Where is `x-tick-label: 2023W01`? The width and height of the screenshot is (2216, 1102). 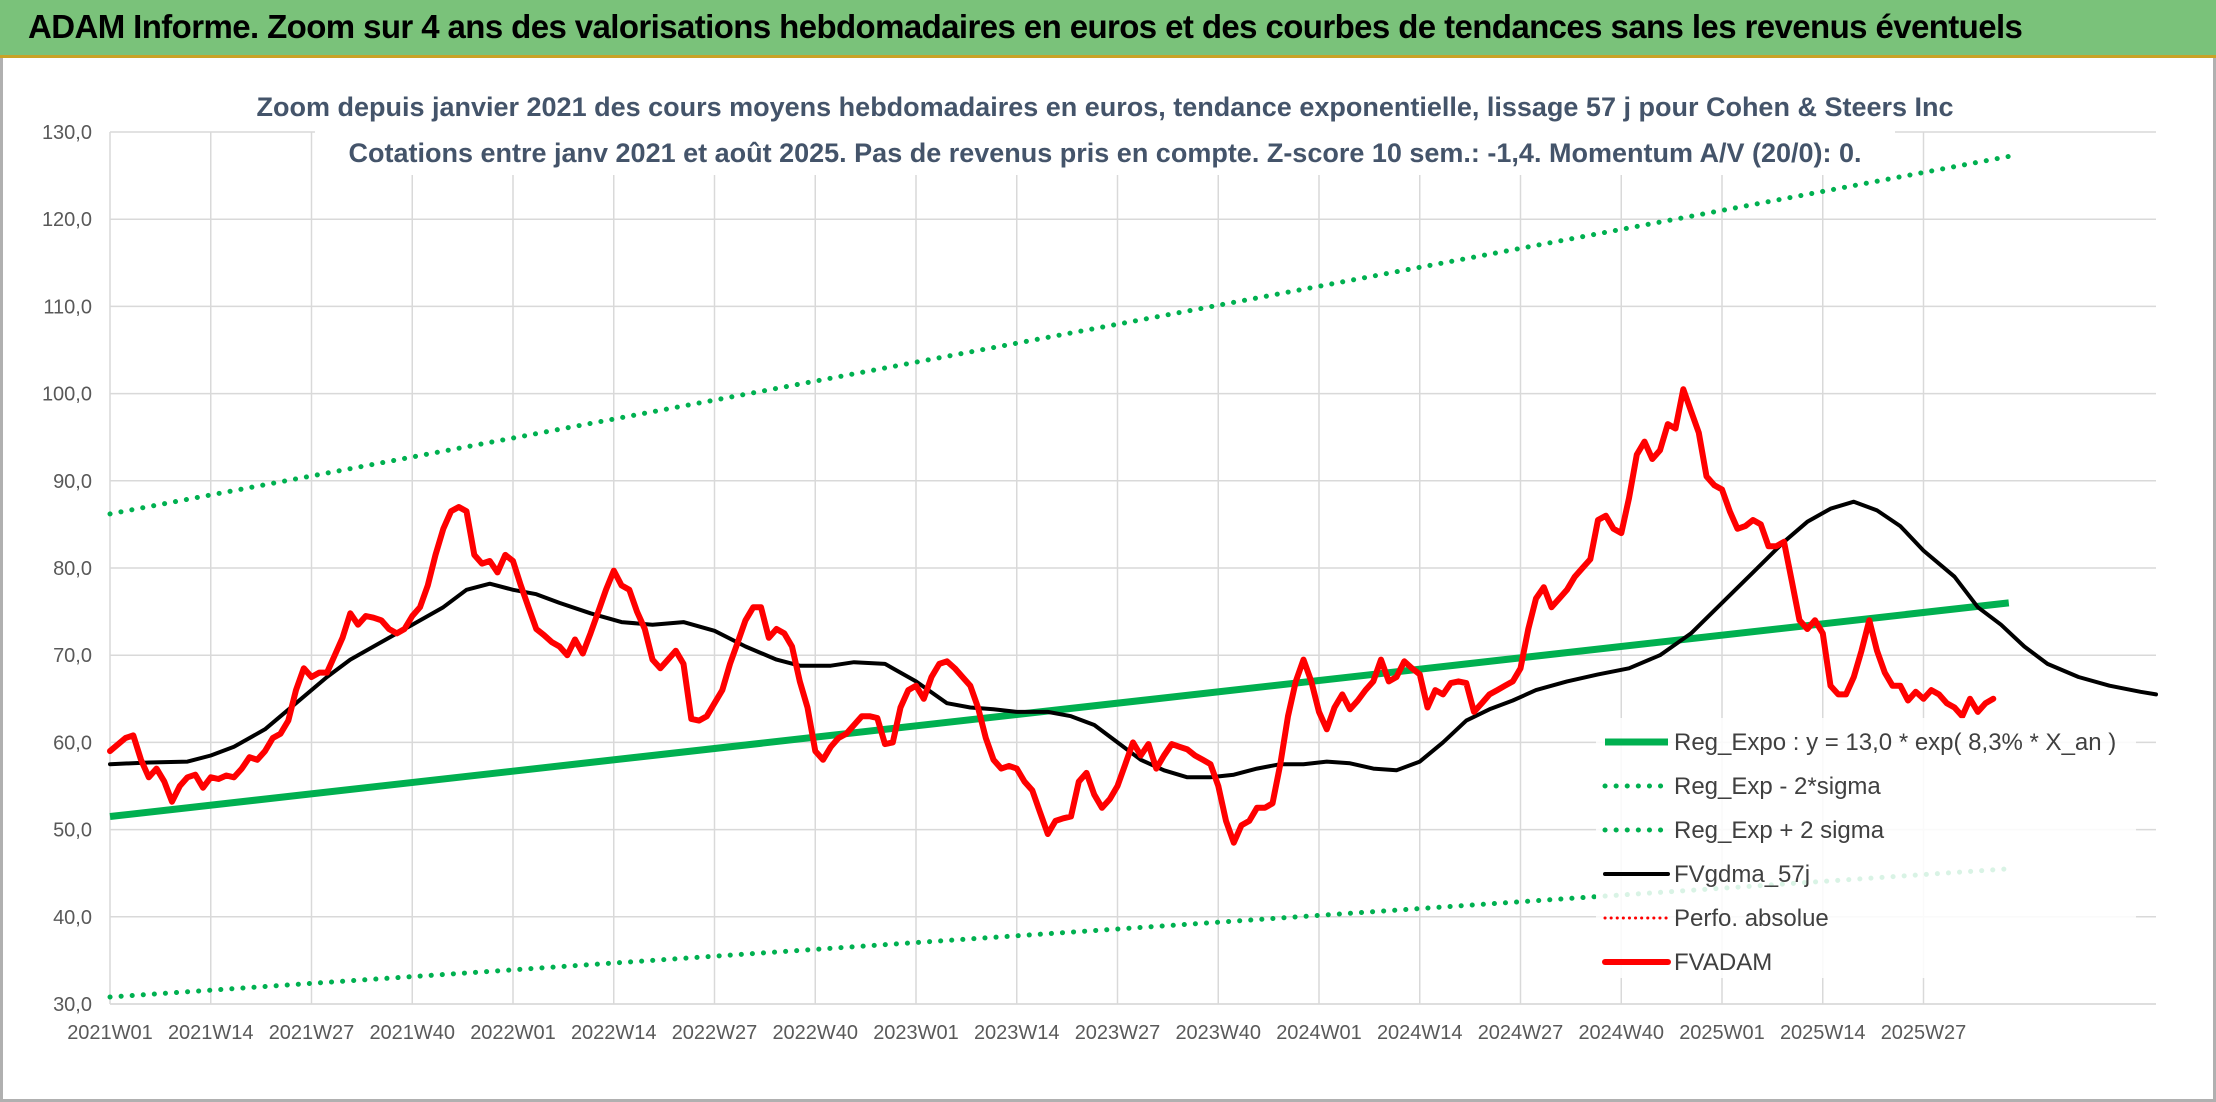
x-tick-label: 2023W01 is located at coordinates (916, 1033).